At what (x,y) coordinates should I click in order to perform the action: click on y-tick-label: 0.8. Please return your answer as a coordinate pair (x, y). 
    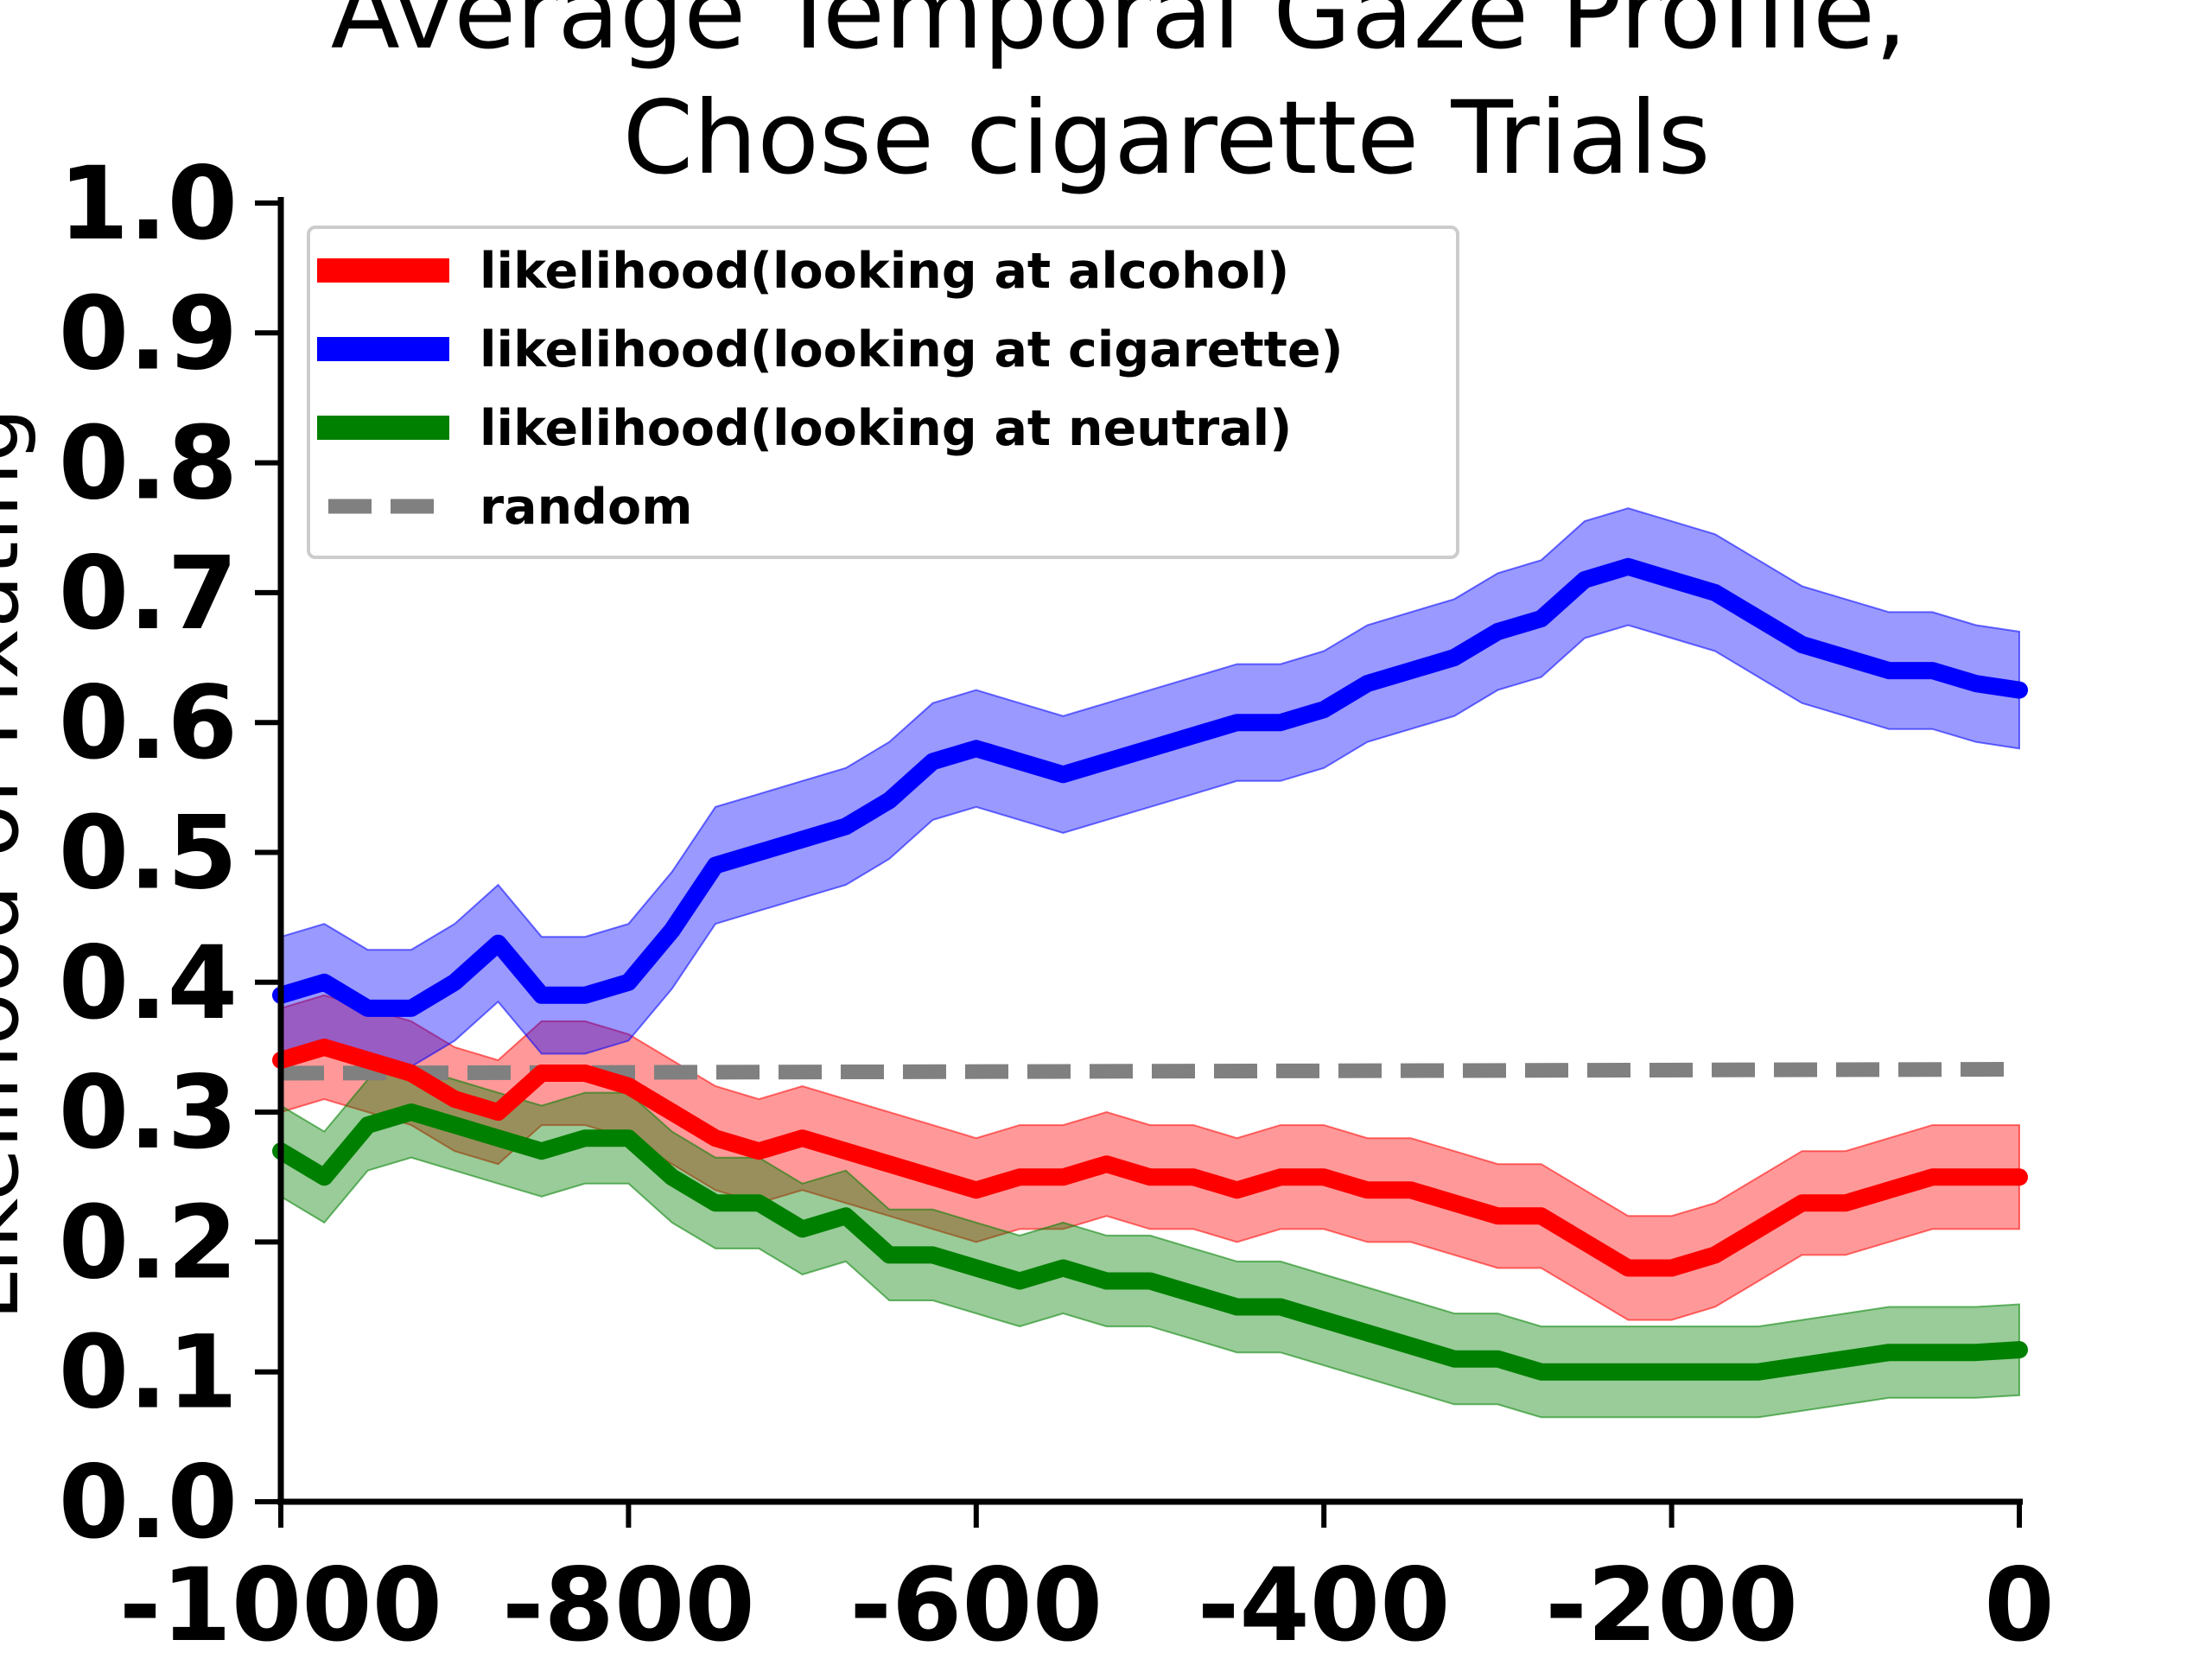
    Looking at the image, I should click on (148, 463).